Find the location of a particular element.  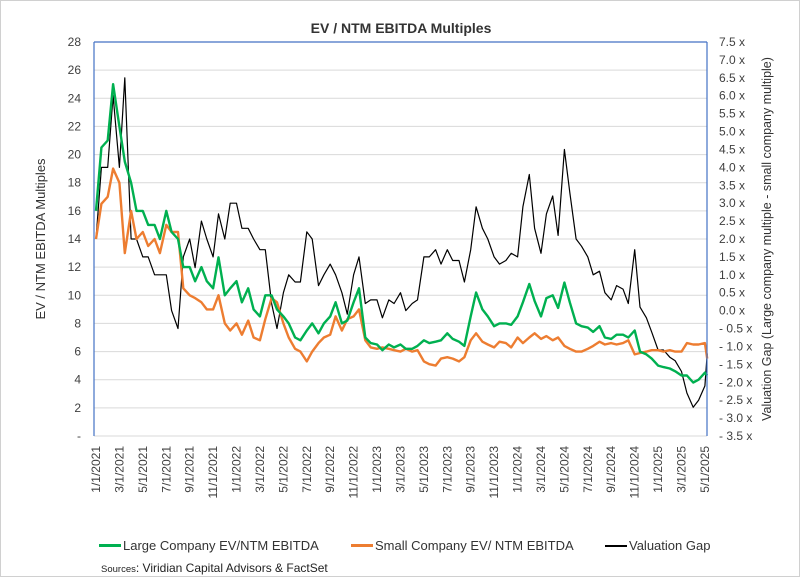

x-tick-label: 11/1/2021 is located at coordinates (213, 472).